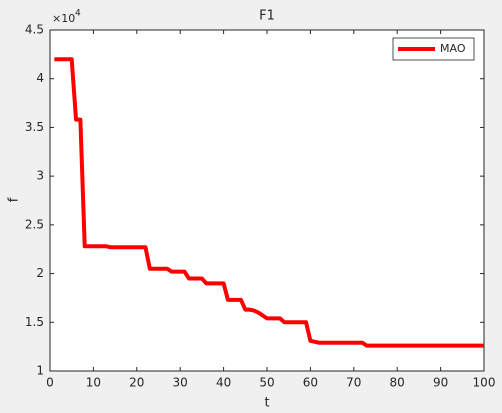 This screenshot has height=413, width=502. I want to click on x-tick-label: 40, so click(223, 383).